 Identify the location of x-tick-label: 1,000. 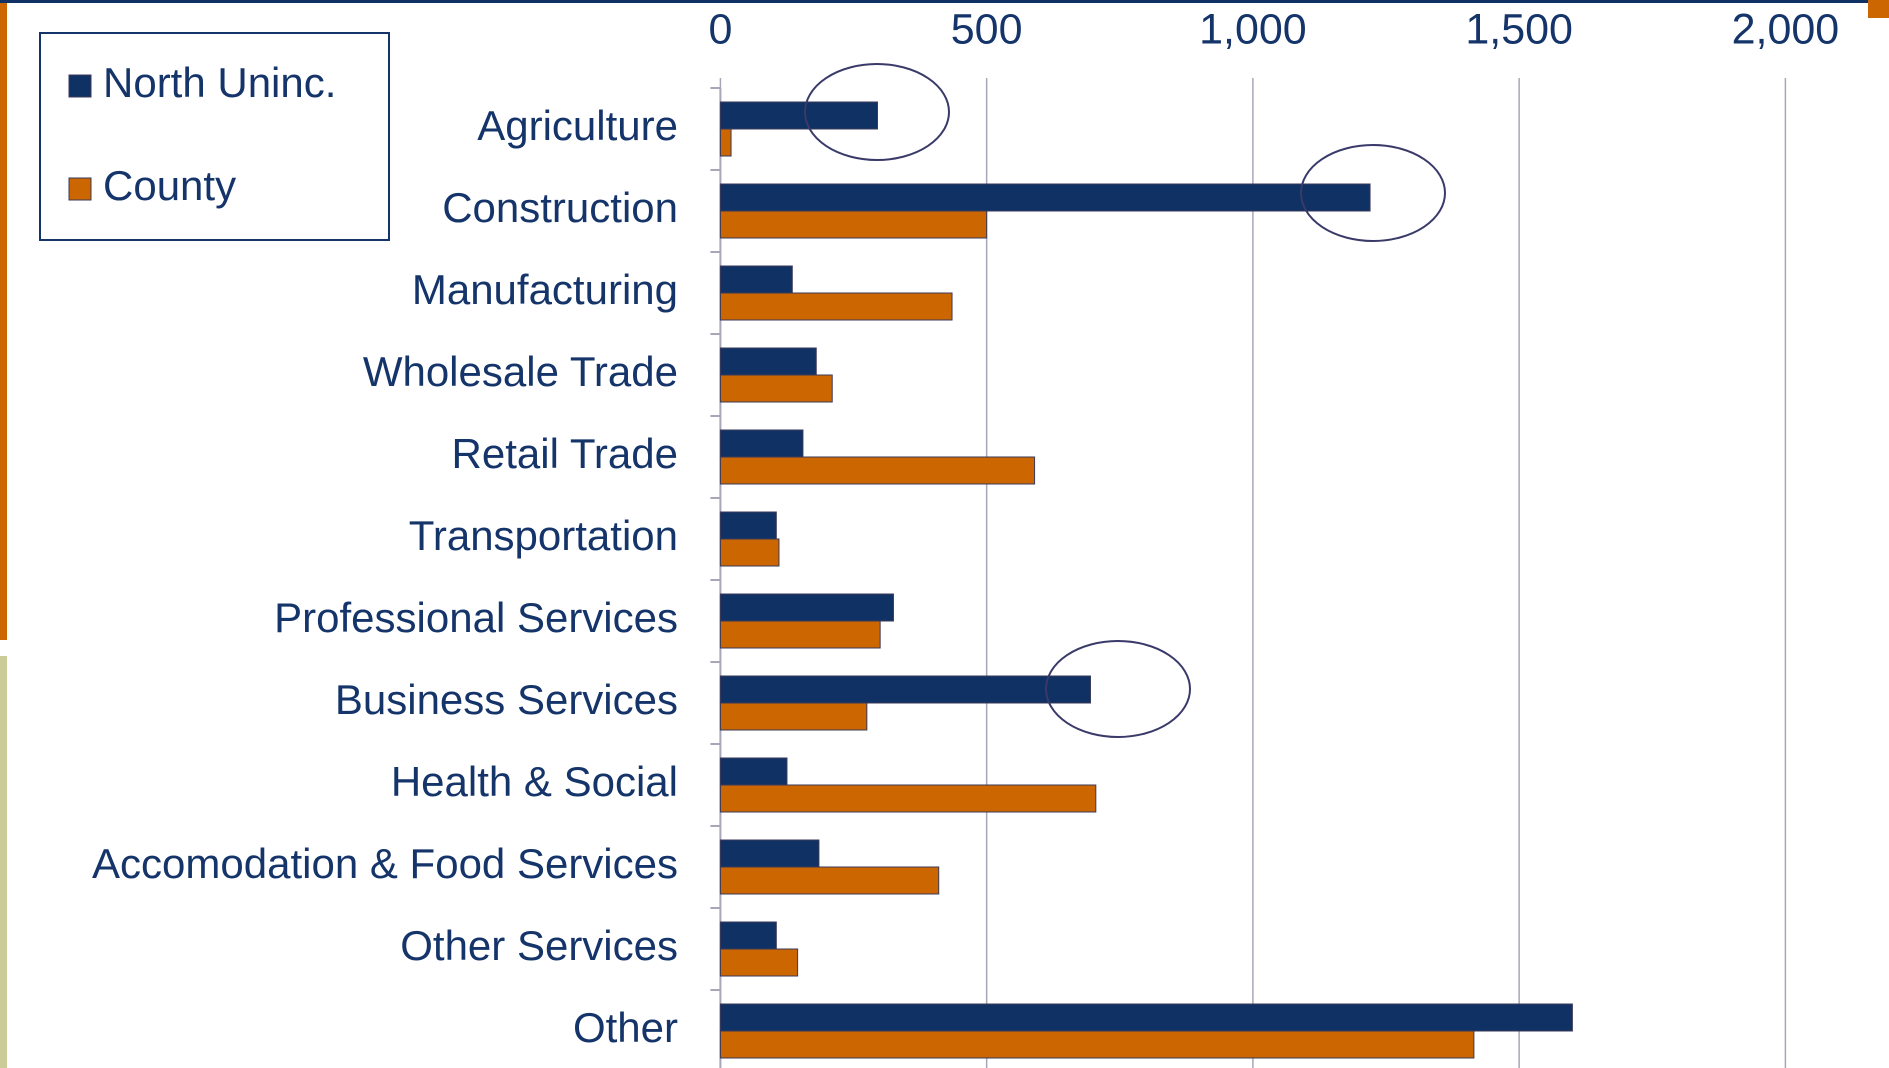
(1253, 29).